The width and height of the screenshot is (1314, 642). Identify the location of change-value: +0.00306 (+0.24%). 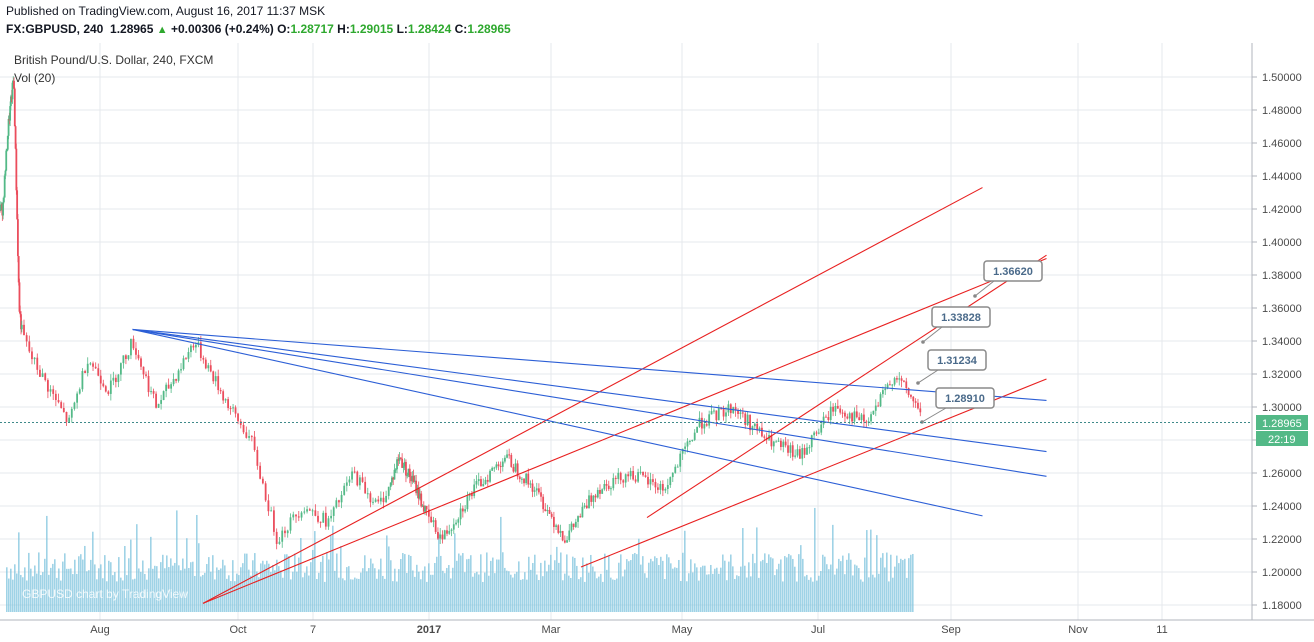
(222, 29).